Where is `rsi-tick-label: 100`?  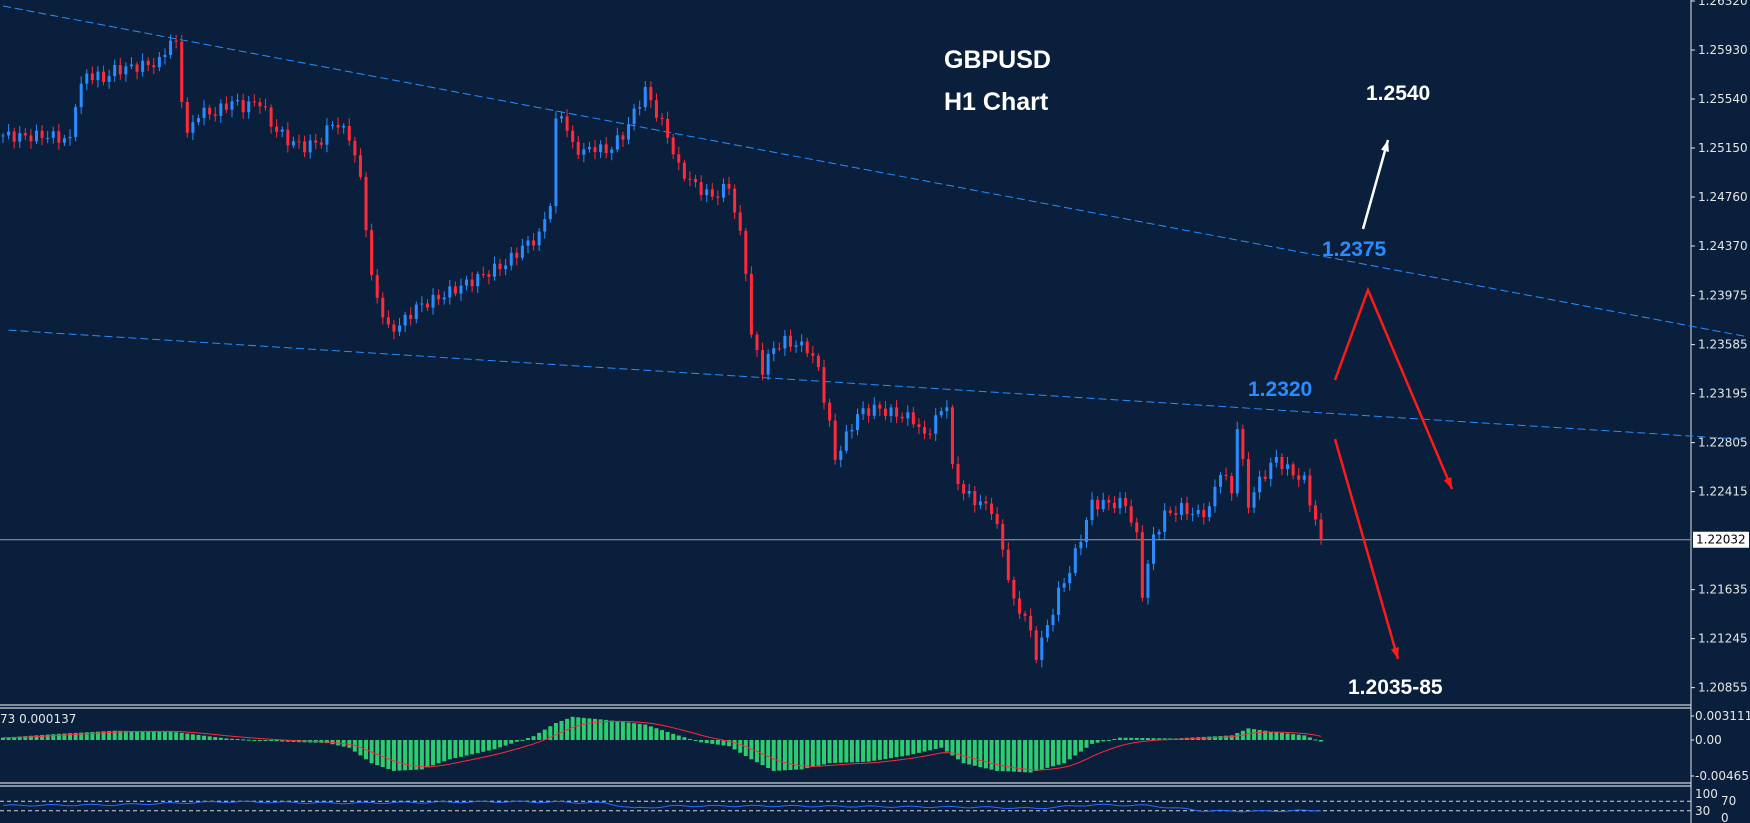 rsi-tick-label: 100 is located at coordinates (1706, 794).